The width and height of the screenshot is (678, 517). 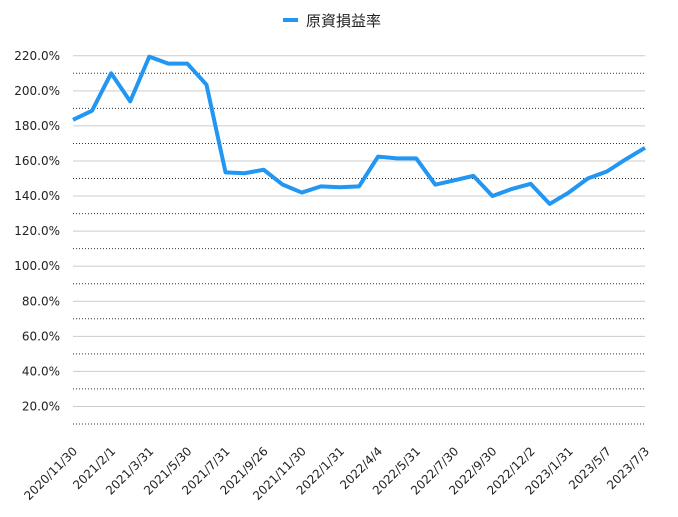 What do you see at coordinates (343, 21) in the screenshot?
I see `legend-label: 原資損益率` at bounding box center [343, 21].